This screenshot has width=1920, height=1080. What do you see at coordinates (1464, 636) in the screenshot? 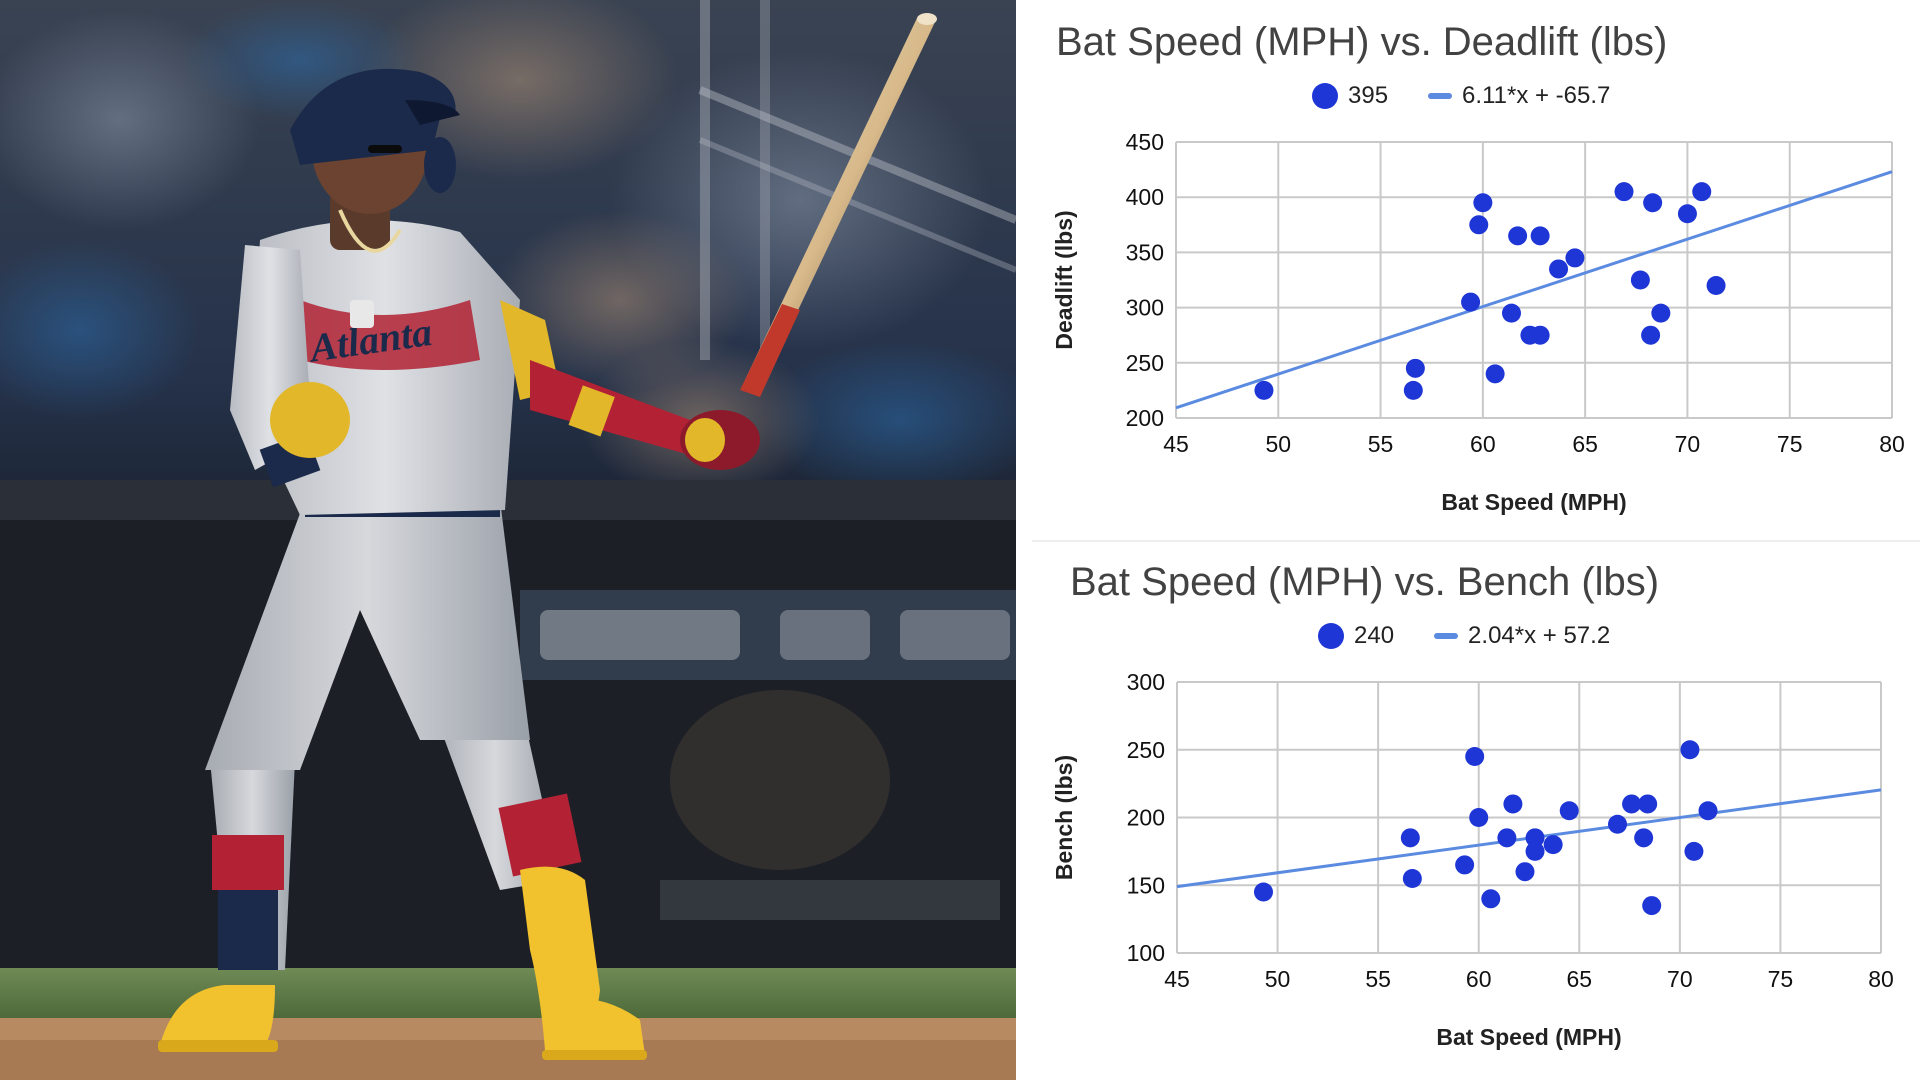
I see `chart-legend: 240 2.04*x + 57.2` at bounding box center [1464, 636].